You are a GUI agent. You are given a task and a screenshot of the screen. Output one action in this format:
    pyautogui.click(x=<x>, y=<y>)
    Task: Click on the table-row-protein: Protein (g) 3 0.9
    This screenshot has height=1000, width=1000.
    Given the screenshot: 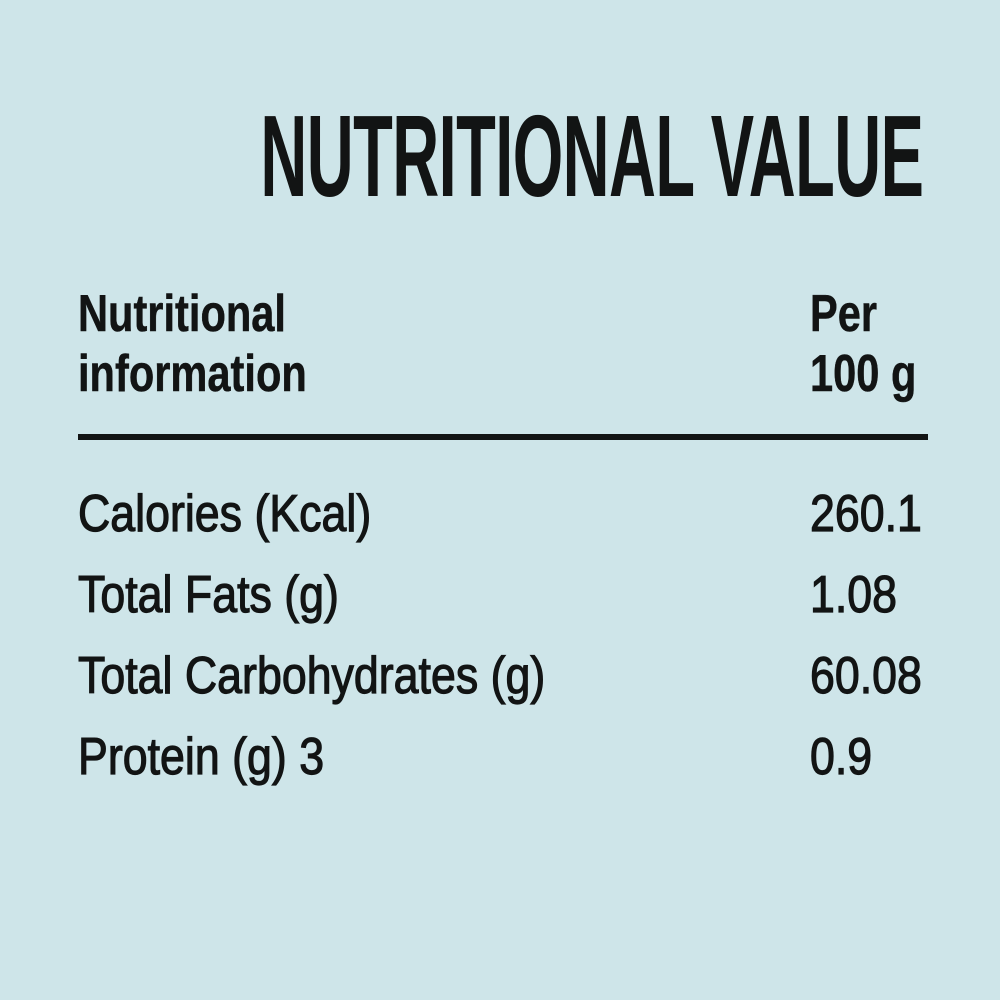 What is the action you would take?
    pyautogui.click(x=502, y=756)
    